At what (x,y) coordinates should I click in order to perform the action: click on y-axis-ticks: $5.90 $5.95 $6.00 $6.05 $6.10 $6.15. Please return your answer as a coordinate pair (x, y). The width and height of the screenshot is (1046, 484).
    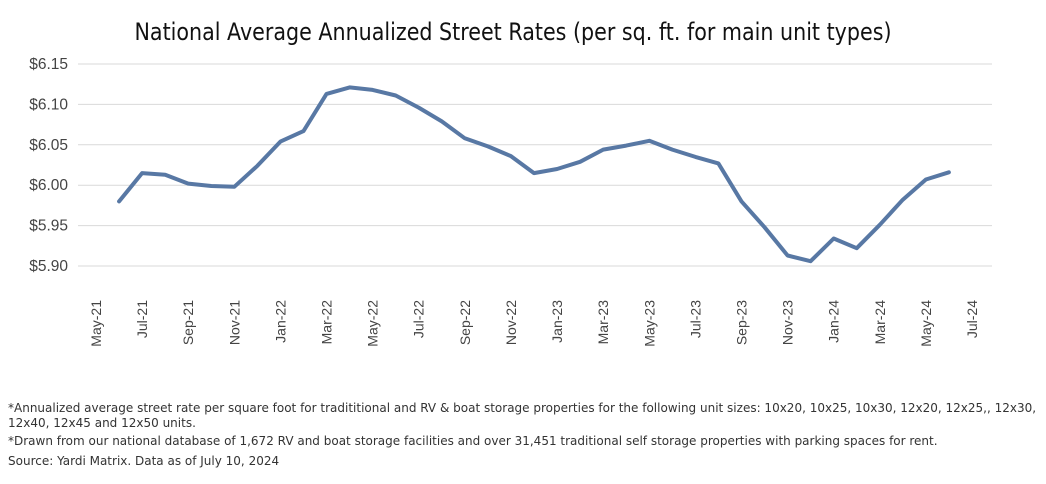
    Looking at the image, I should click on (48, 165).